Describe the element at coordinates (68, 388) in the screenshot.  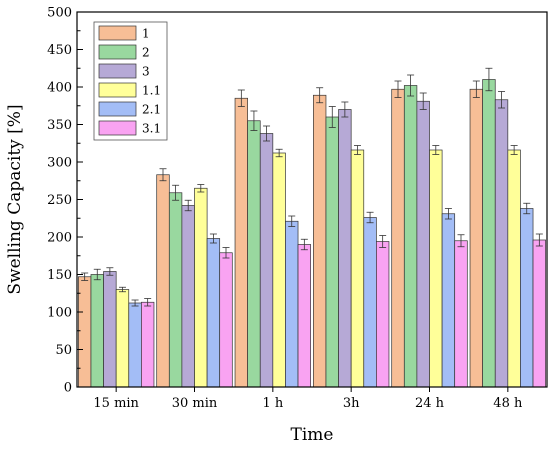
I see `y-tick-label: 0` at that location.